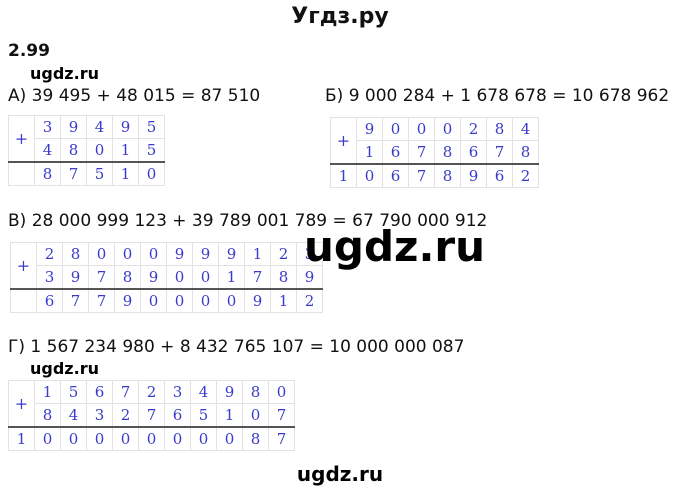 This screenshot has width=680, height=489. I want to click on column-addition-g: +1 5 6 7 2 3 4 9 8 0 8 4 3 2 7 6 5 1 0 7 1 0 0 0 0 0 0 0 0 8 7, so click(151, 415).